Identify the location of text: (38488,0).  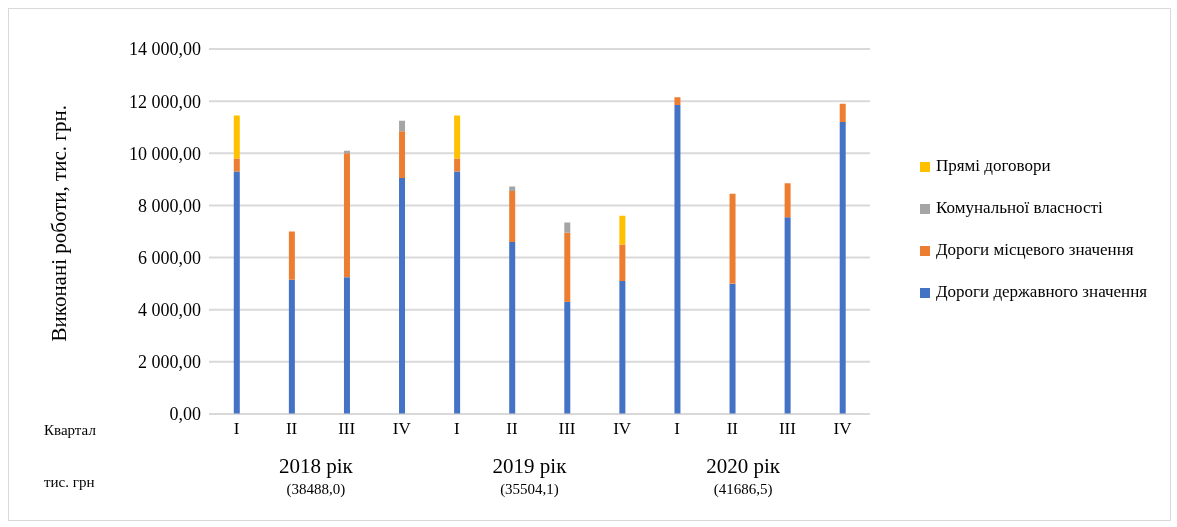
(316, 489).